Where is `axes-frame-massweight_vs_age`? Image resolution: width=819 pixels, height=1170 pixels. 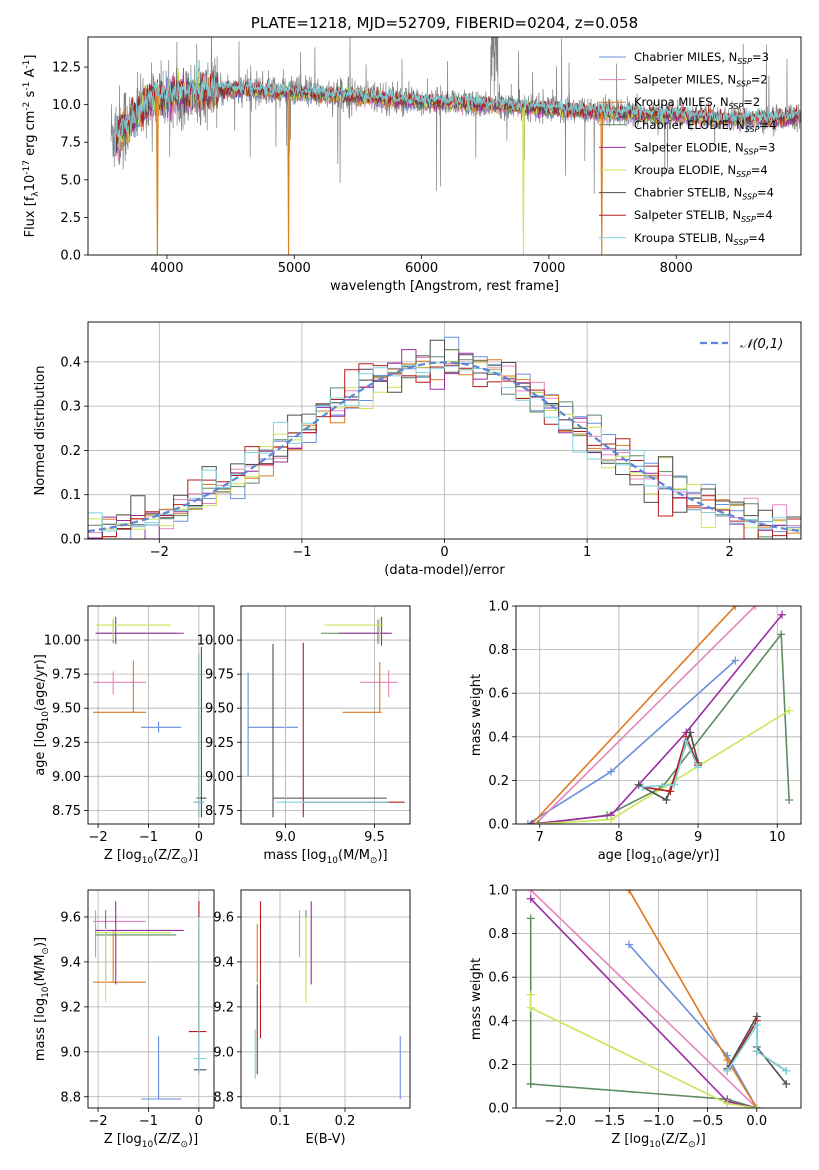
axes-frame-massweight_vs_age is located at coordinates (658, 715).